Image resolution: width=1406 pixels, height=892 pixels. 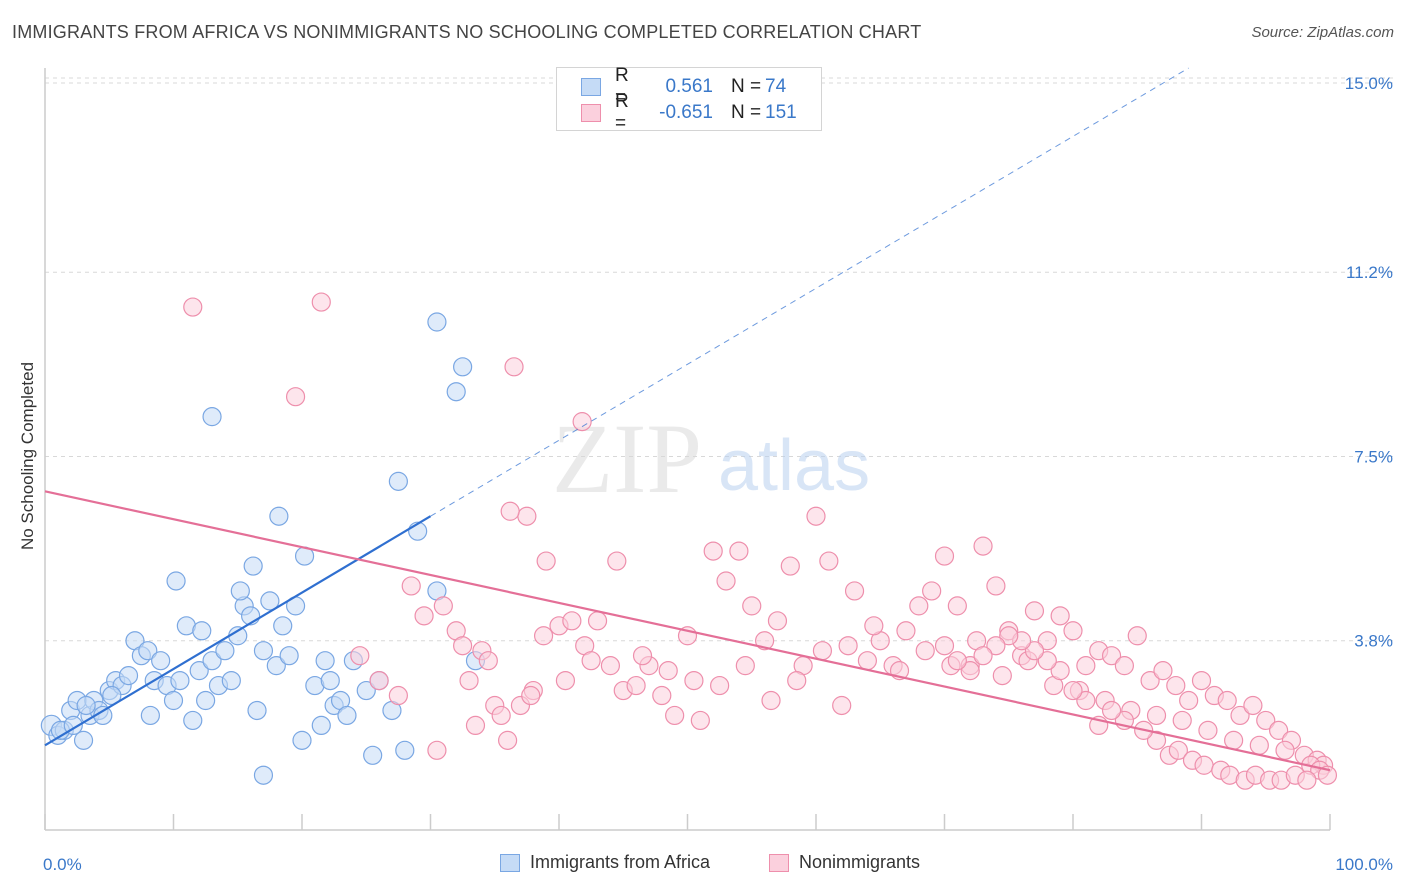 I want to click on legend-swatch-nonimmigrants, so click(x=591, y=113).